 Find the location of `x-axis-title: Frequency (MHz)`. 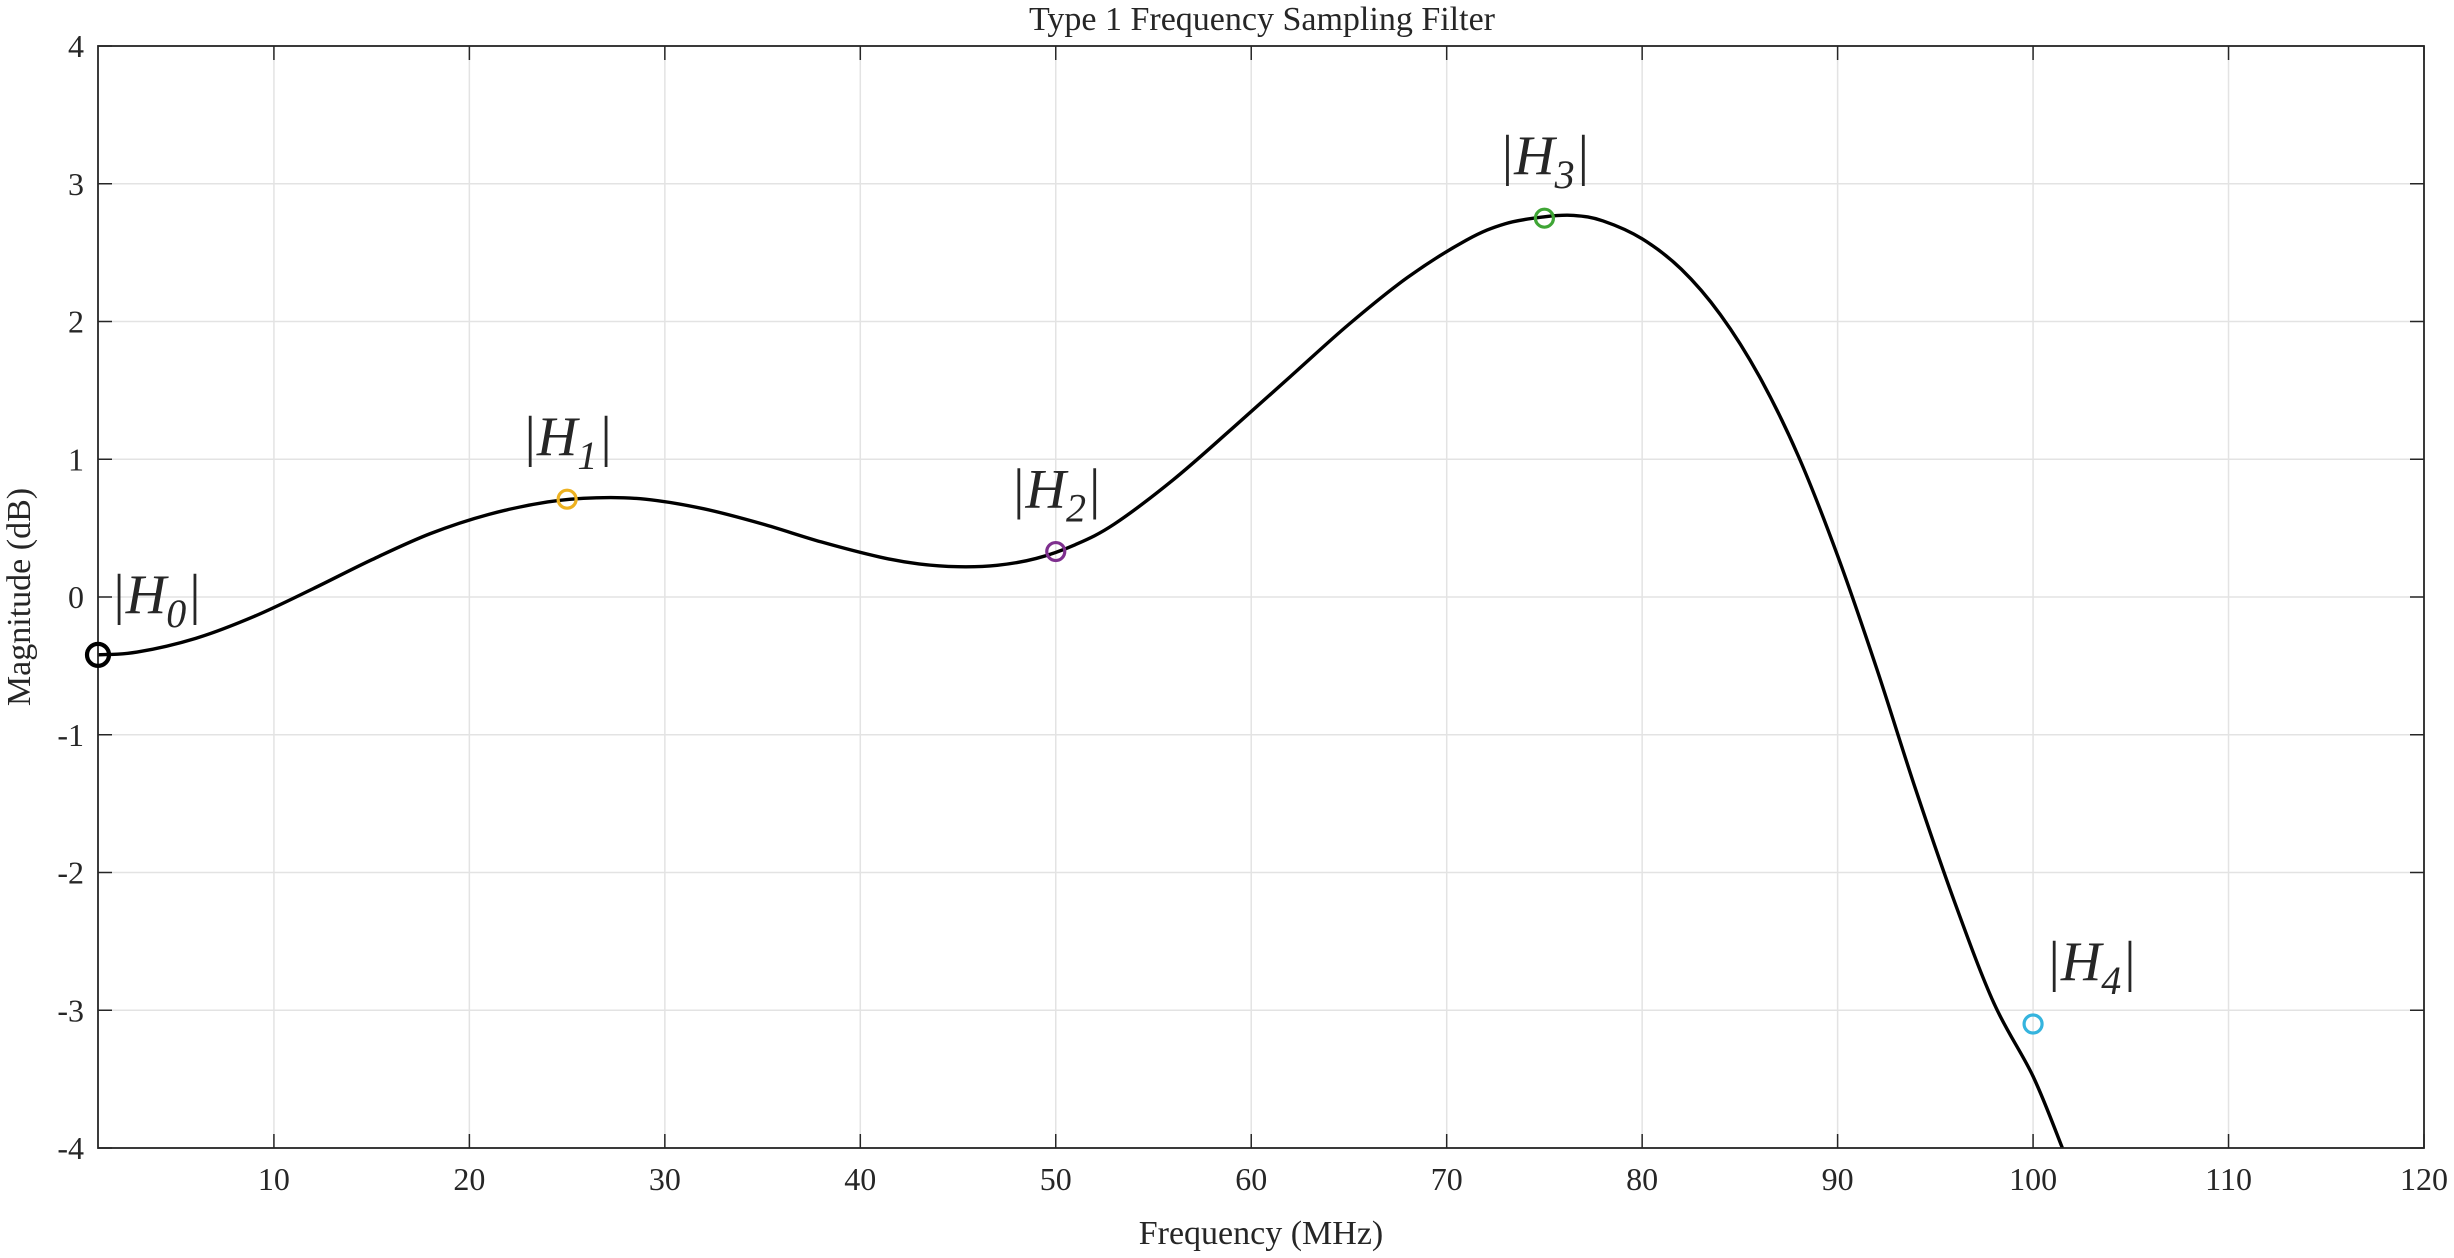

x-axis-title: Frequency (MHz) is located at coordinates (1261, 1233).